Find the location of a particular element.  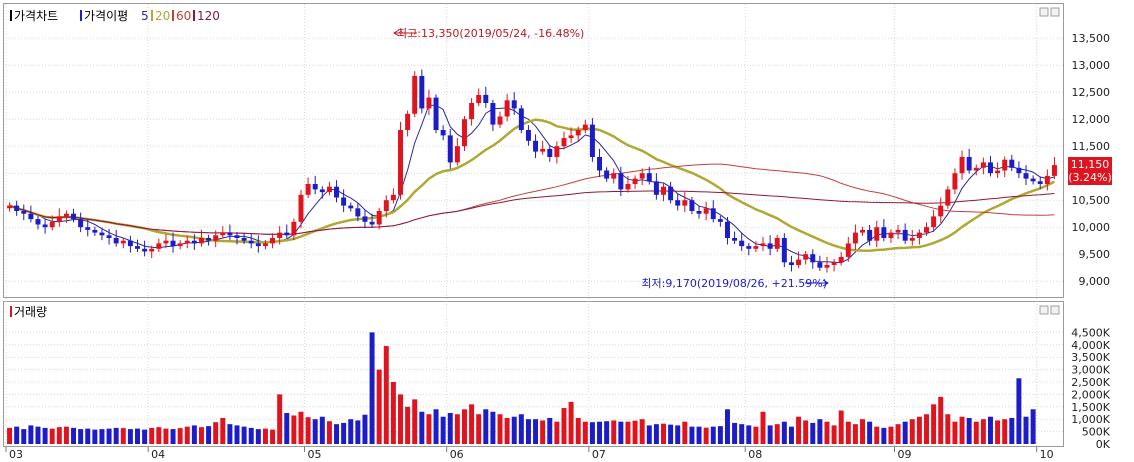

price-panel-buttons is located at coordinates (1049, 12).